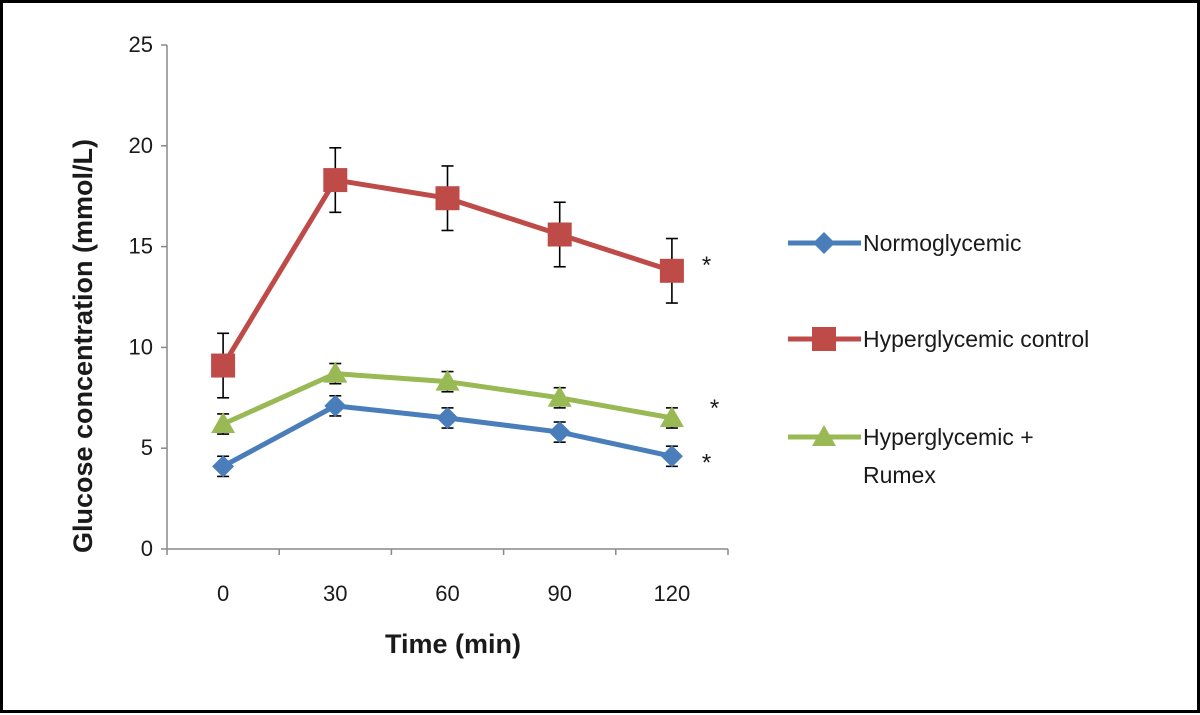 This screenshot has height=715, width=1200. What do you see at coordinates (899, 475) in the screenshot?
I see `legend-label: Rumex` at bounding box center [899, 475].